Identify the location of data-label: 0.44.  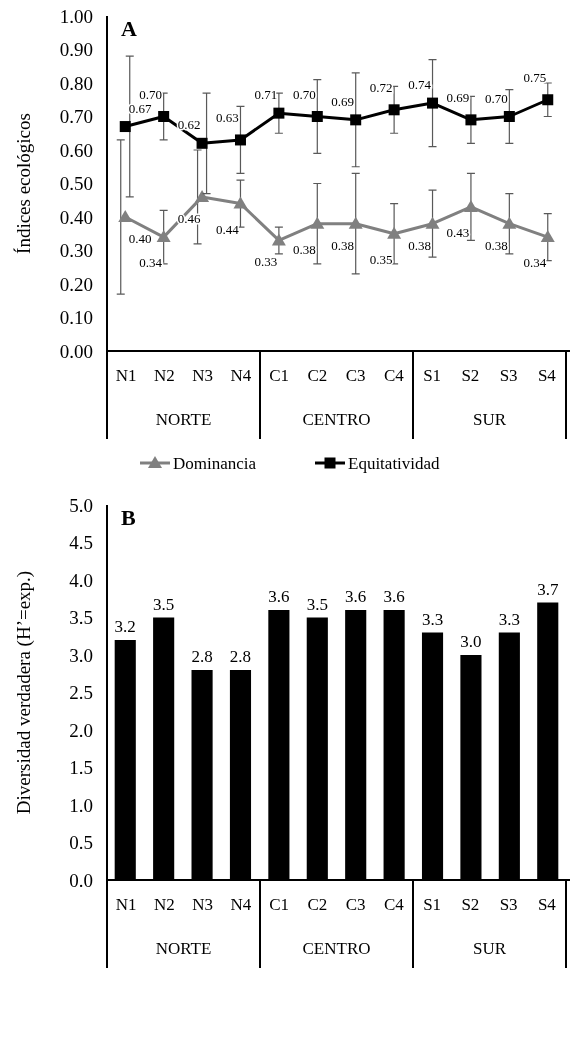
(228, 229).